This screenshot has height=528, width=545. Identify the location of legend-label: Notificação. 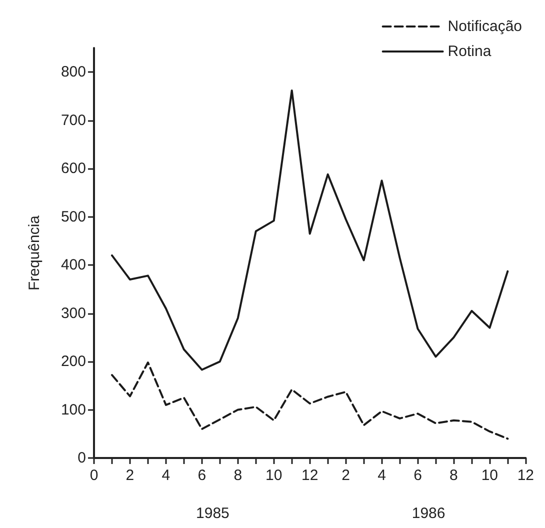
(485, 26).